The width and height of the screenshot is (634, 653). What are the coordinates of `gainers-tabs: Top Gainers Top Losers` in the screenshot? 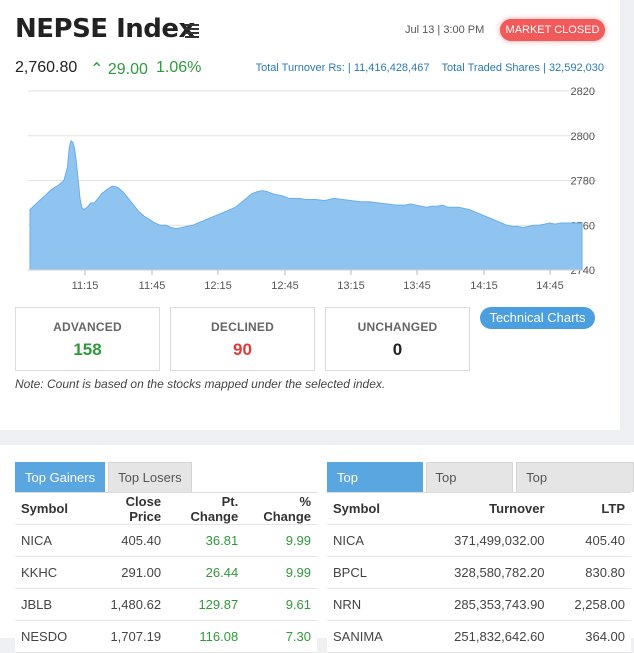 It's located at (103, 477).